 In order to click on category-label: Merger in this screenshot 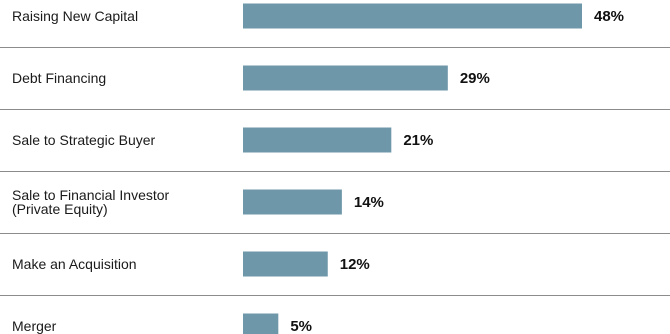, I will do `click(34, 326)`.